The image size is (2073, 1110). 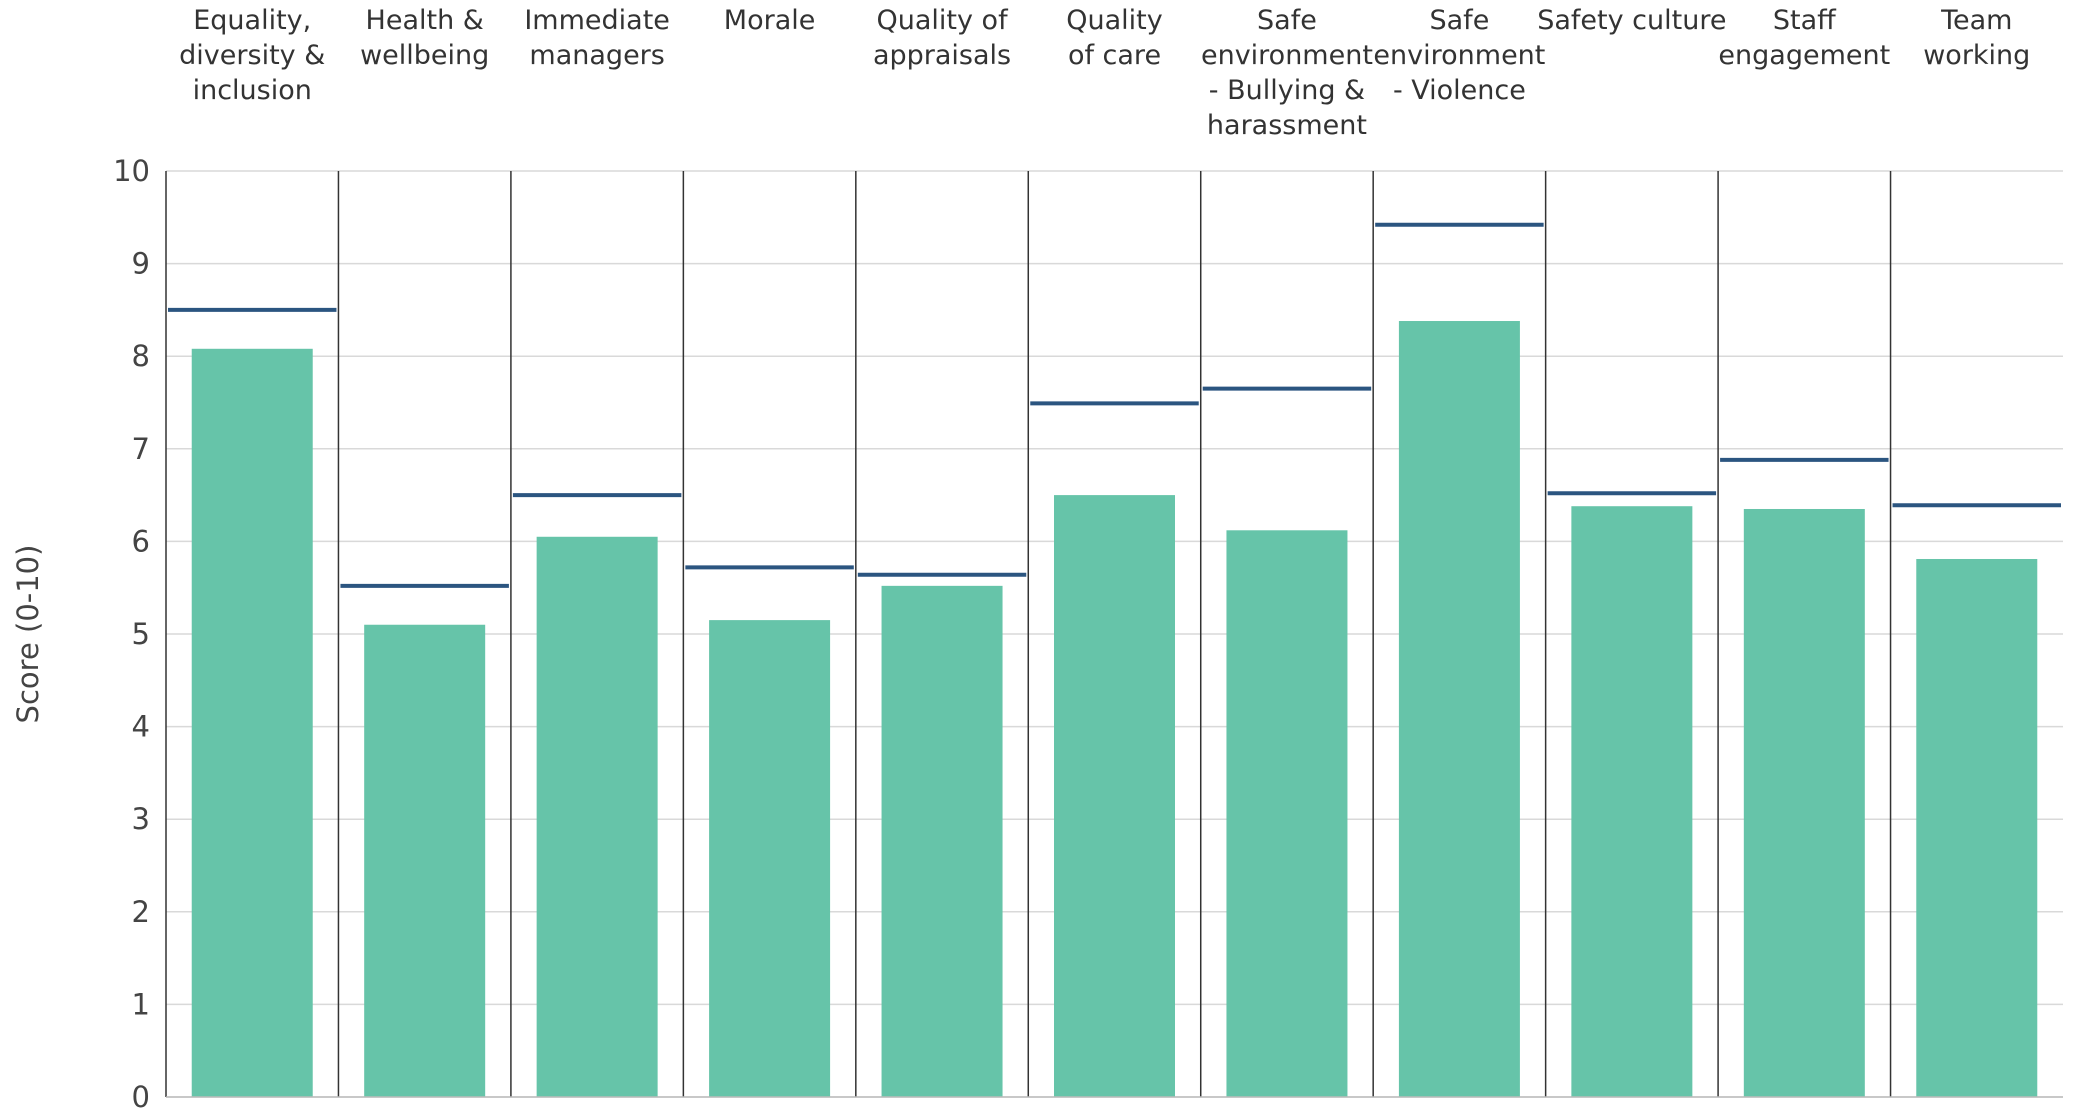 What do you see at coordinates (1976, 38) in the screenshot?
I see `category-label: Team working` at bounding box center [1976, 38].